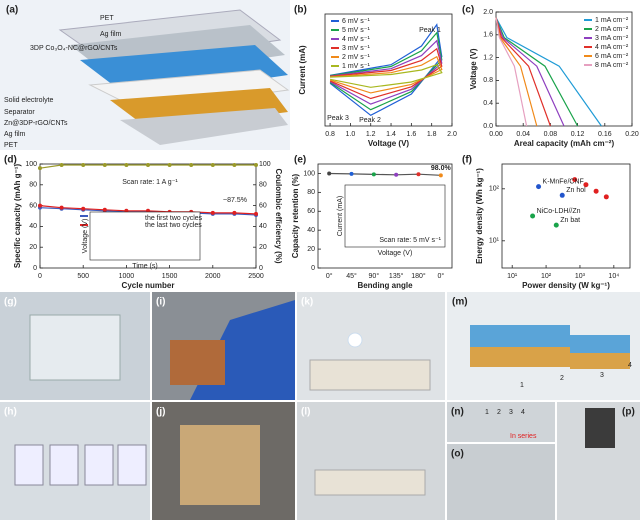 This screenshot has width=640, height=520. What do you see at coordinates (204, 126) in the screenshot?
I see `bottom-layer` at bounding box center [204, 126].